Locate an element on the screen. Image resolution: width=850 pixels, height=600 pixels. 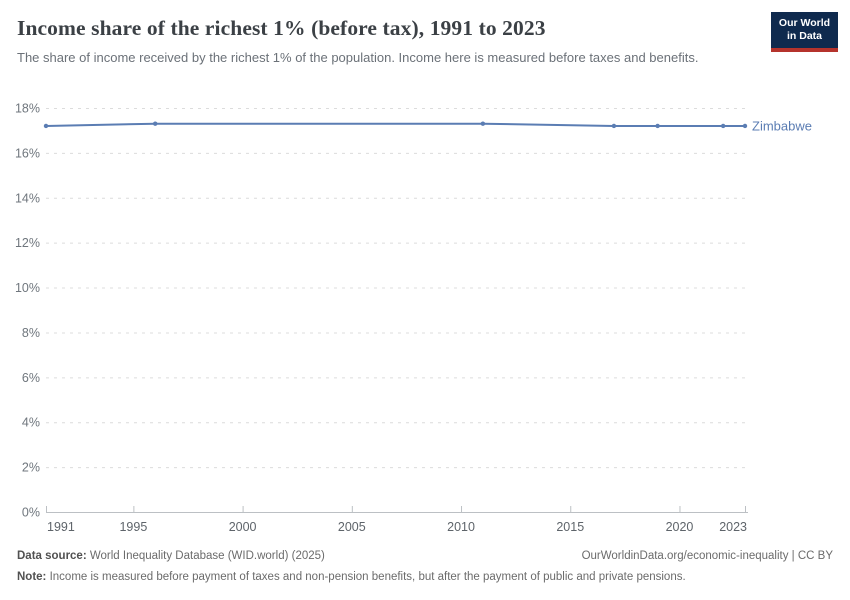
series-zimbabwe: Zimbabwe is located at coordinates (427, 125).